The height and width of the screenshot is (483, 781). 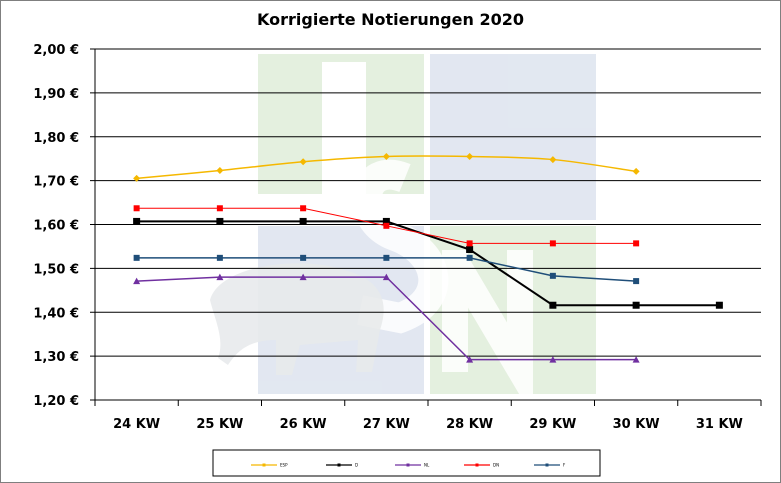 What do you see at coordinates (56, 401) in the screenshot?
I see `y-tick-label: 1,20 €` at bounding box center [56, 401].